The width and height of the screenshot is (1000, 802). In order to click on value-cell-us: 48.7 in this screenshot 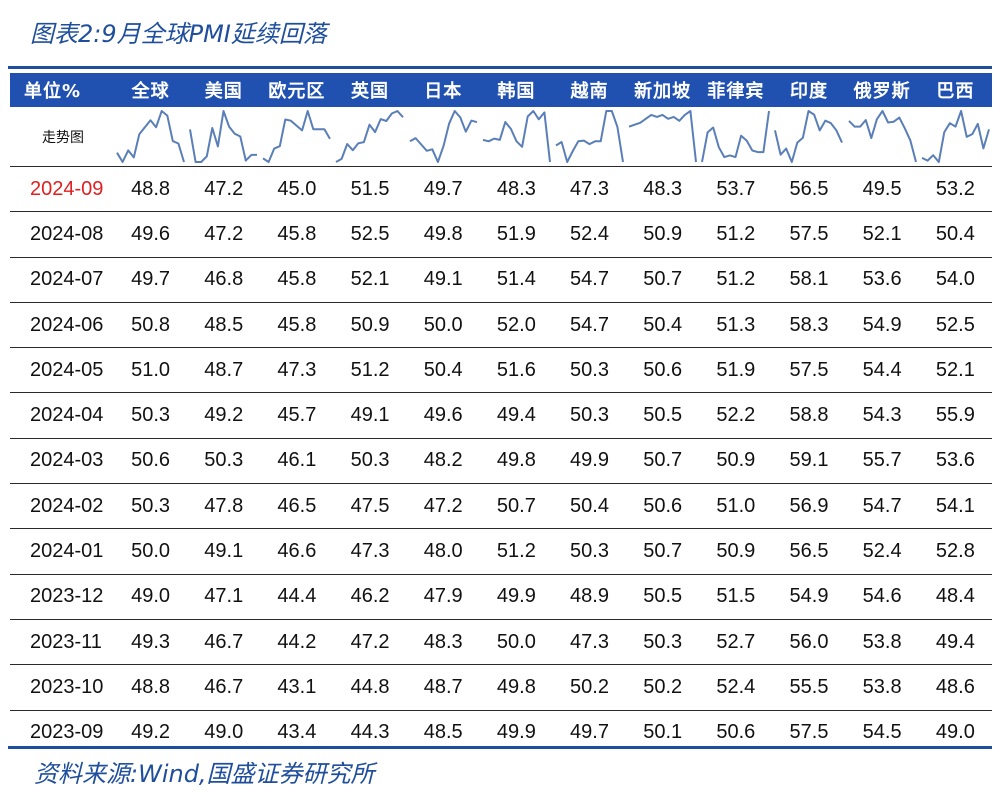, I will do `click(224, 370)`.